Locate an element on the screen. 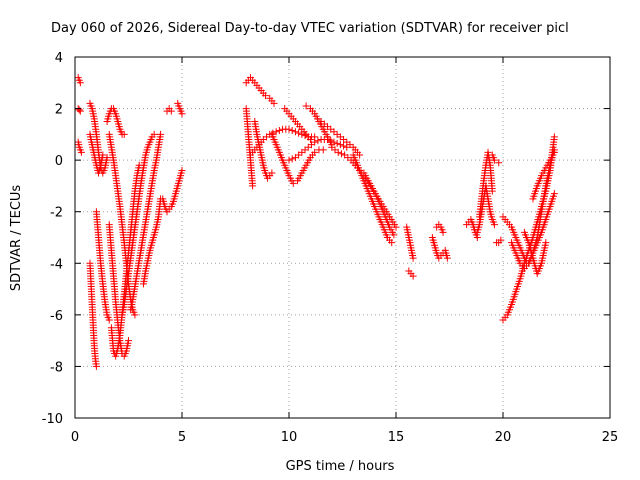  y-tick-label: -6 is located at coordinates (56, 316).